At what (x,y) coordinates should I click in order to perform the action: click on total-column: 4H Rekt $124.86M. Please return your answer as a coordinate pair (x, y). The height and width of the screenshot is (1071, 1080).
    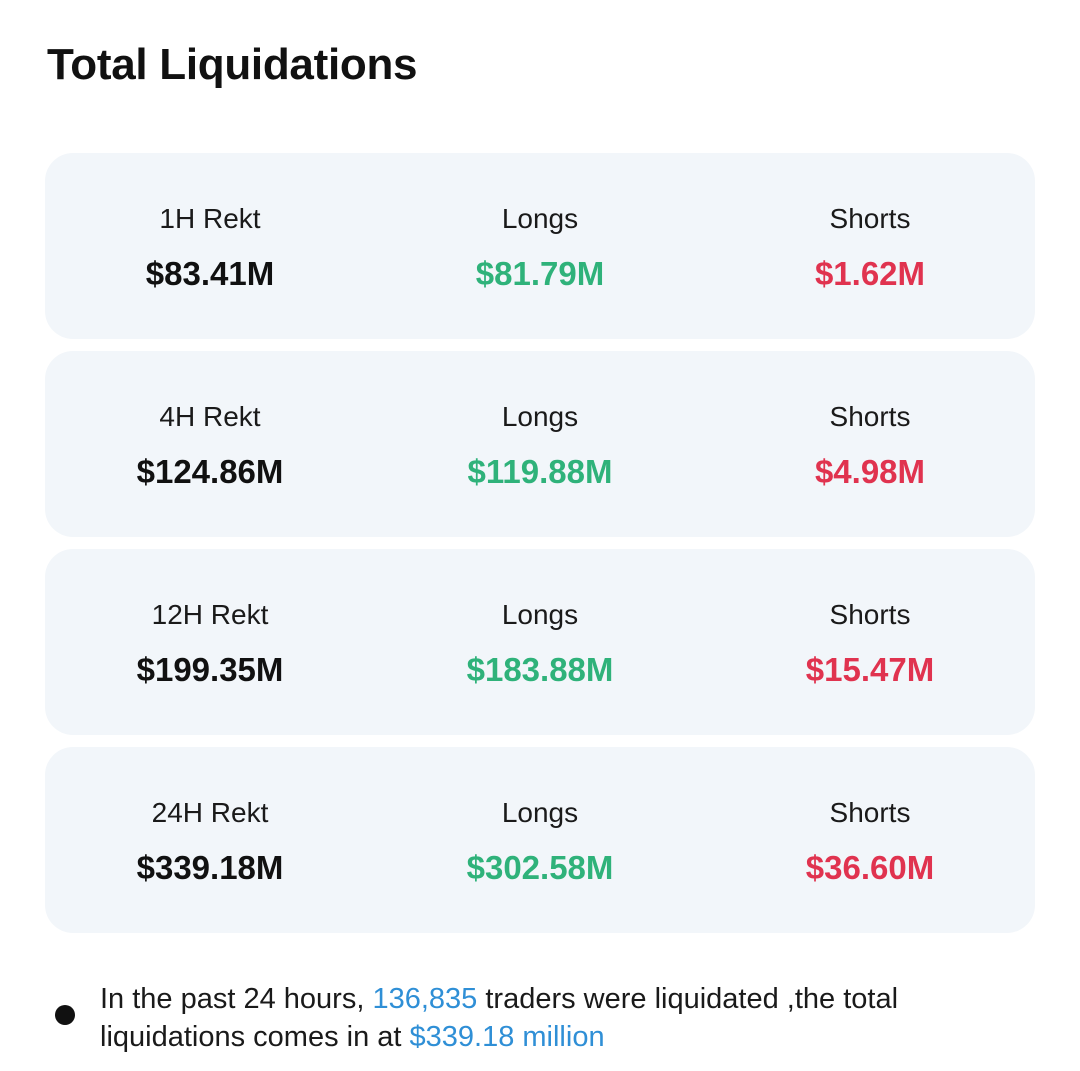
    Looking at the image, I should click on (210, 444).